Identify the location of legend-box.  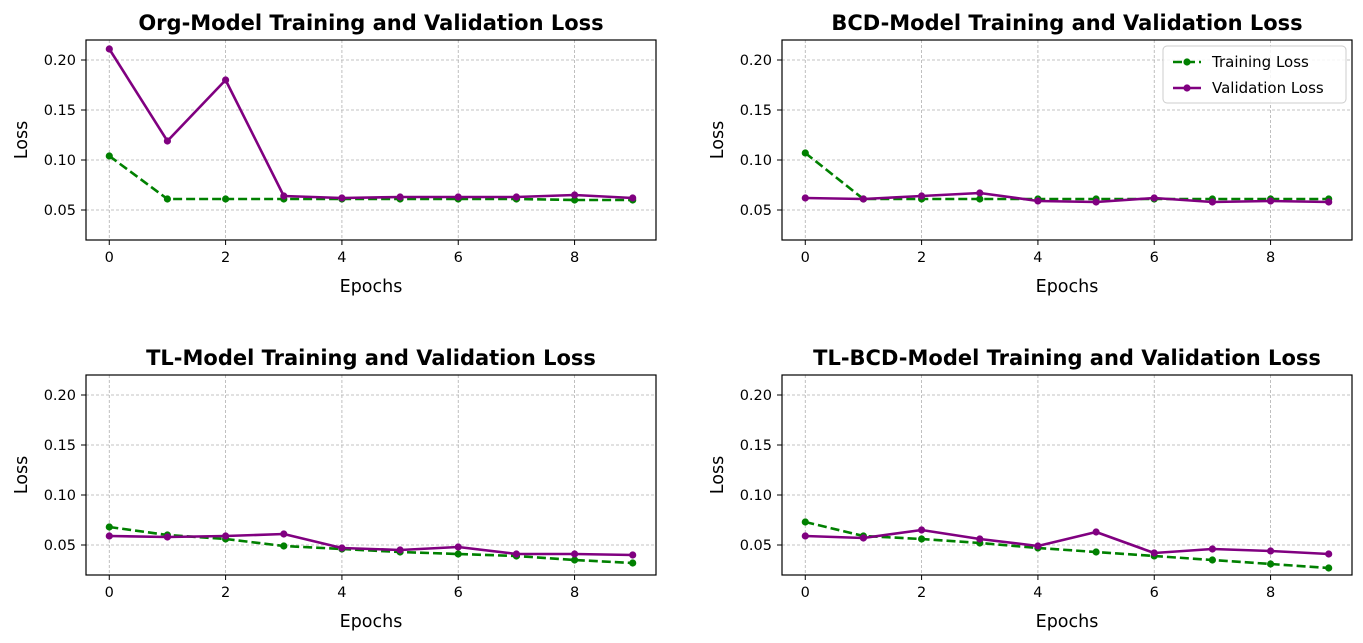
(1254, 74).